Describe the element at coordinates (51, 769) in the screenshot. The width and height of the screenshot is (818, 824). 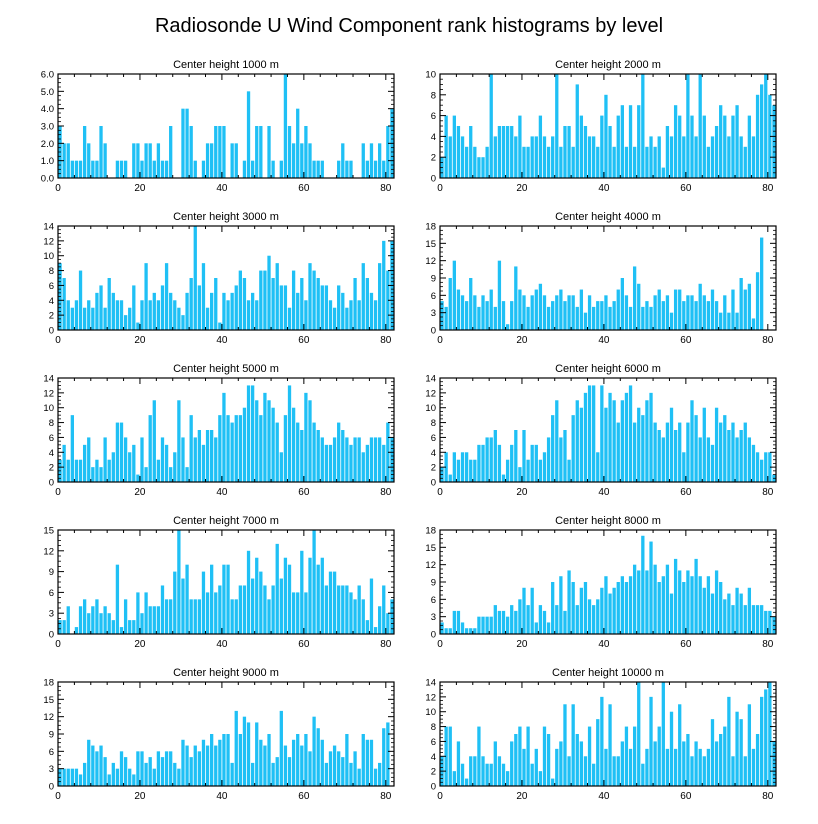
I see `y-tick-label: 3` at that location.